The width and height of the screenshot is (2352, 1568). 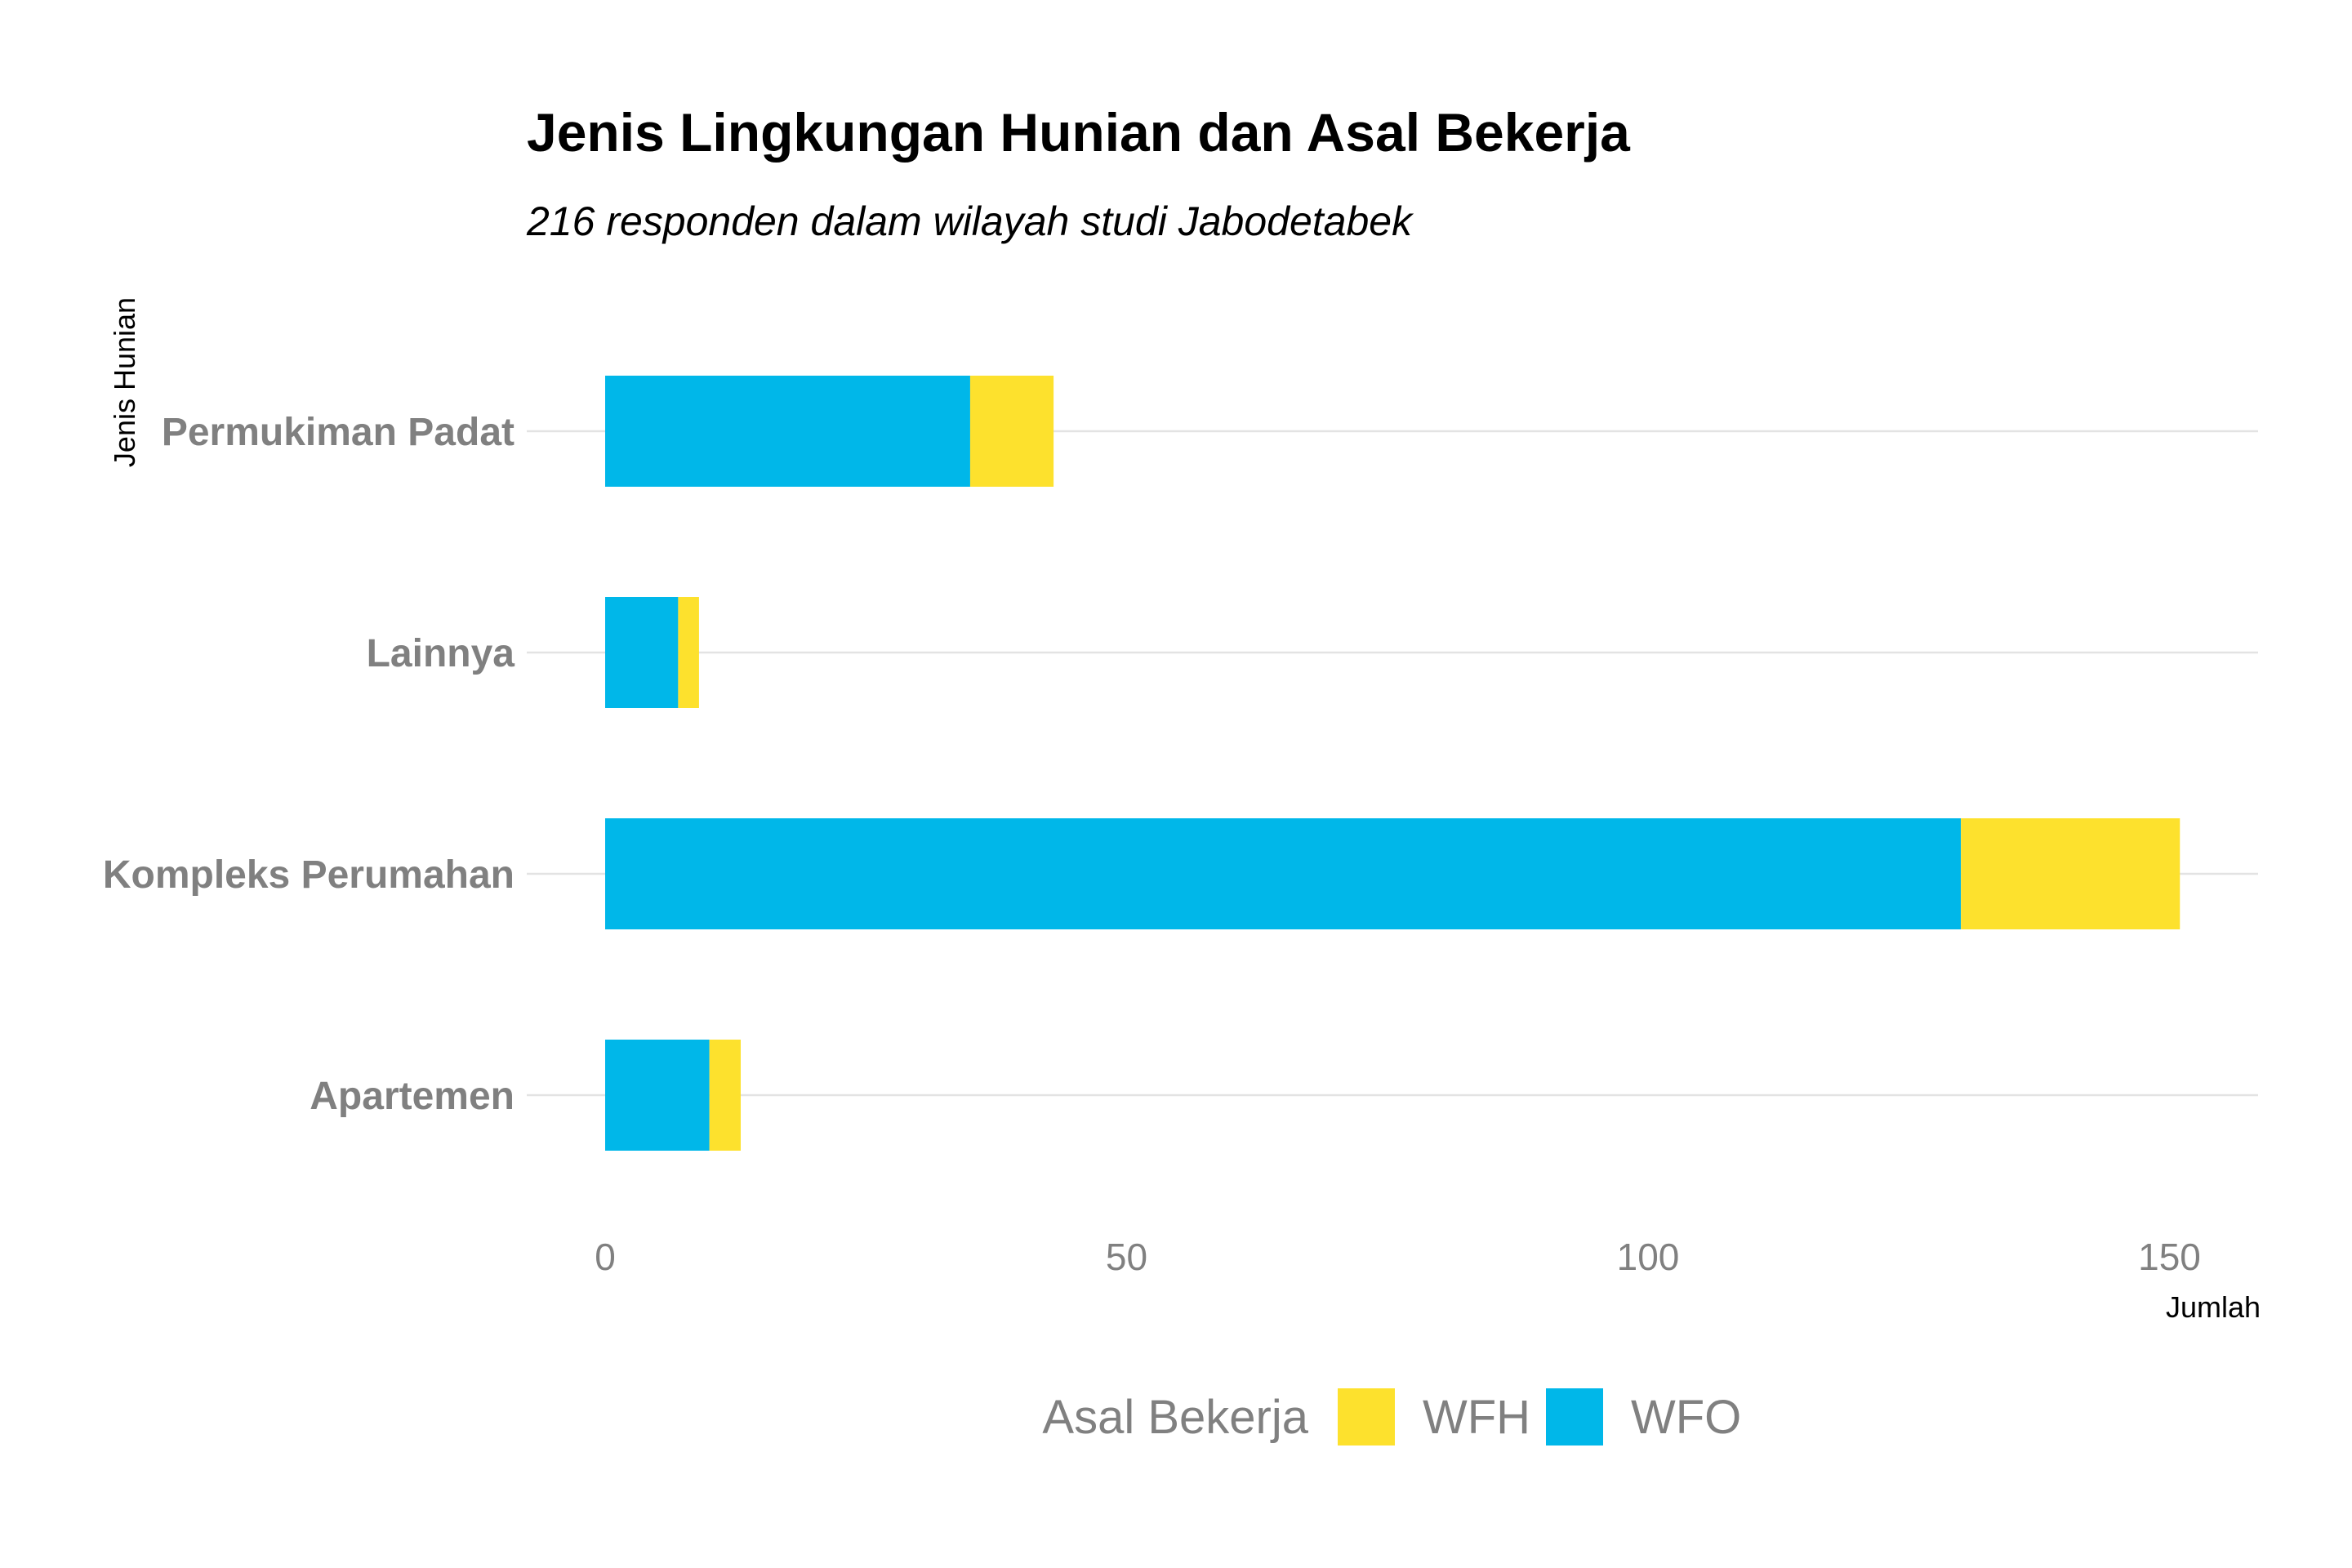 What do you see at coordinates (338, 432) in the screenshot?
I see `category-label-permukiman-padat: Permukiman Padat` at bounding box center [338, 432].